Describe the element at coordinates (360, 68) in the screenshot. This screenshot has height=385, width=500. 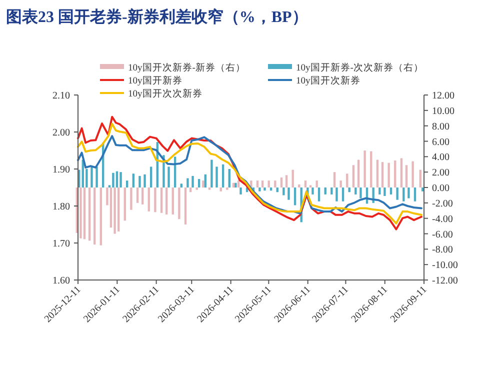
I see `legend-label: 10y国开新券-次次新券（右）` at that location.